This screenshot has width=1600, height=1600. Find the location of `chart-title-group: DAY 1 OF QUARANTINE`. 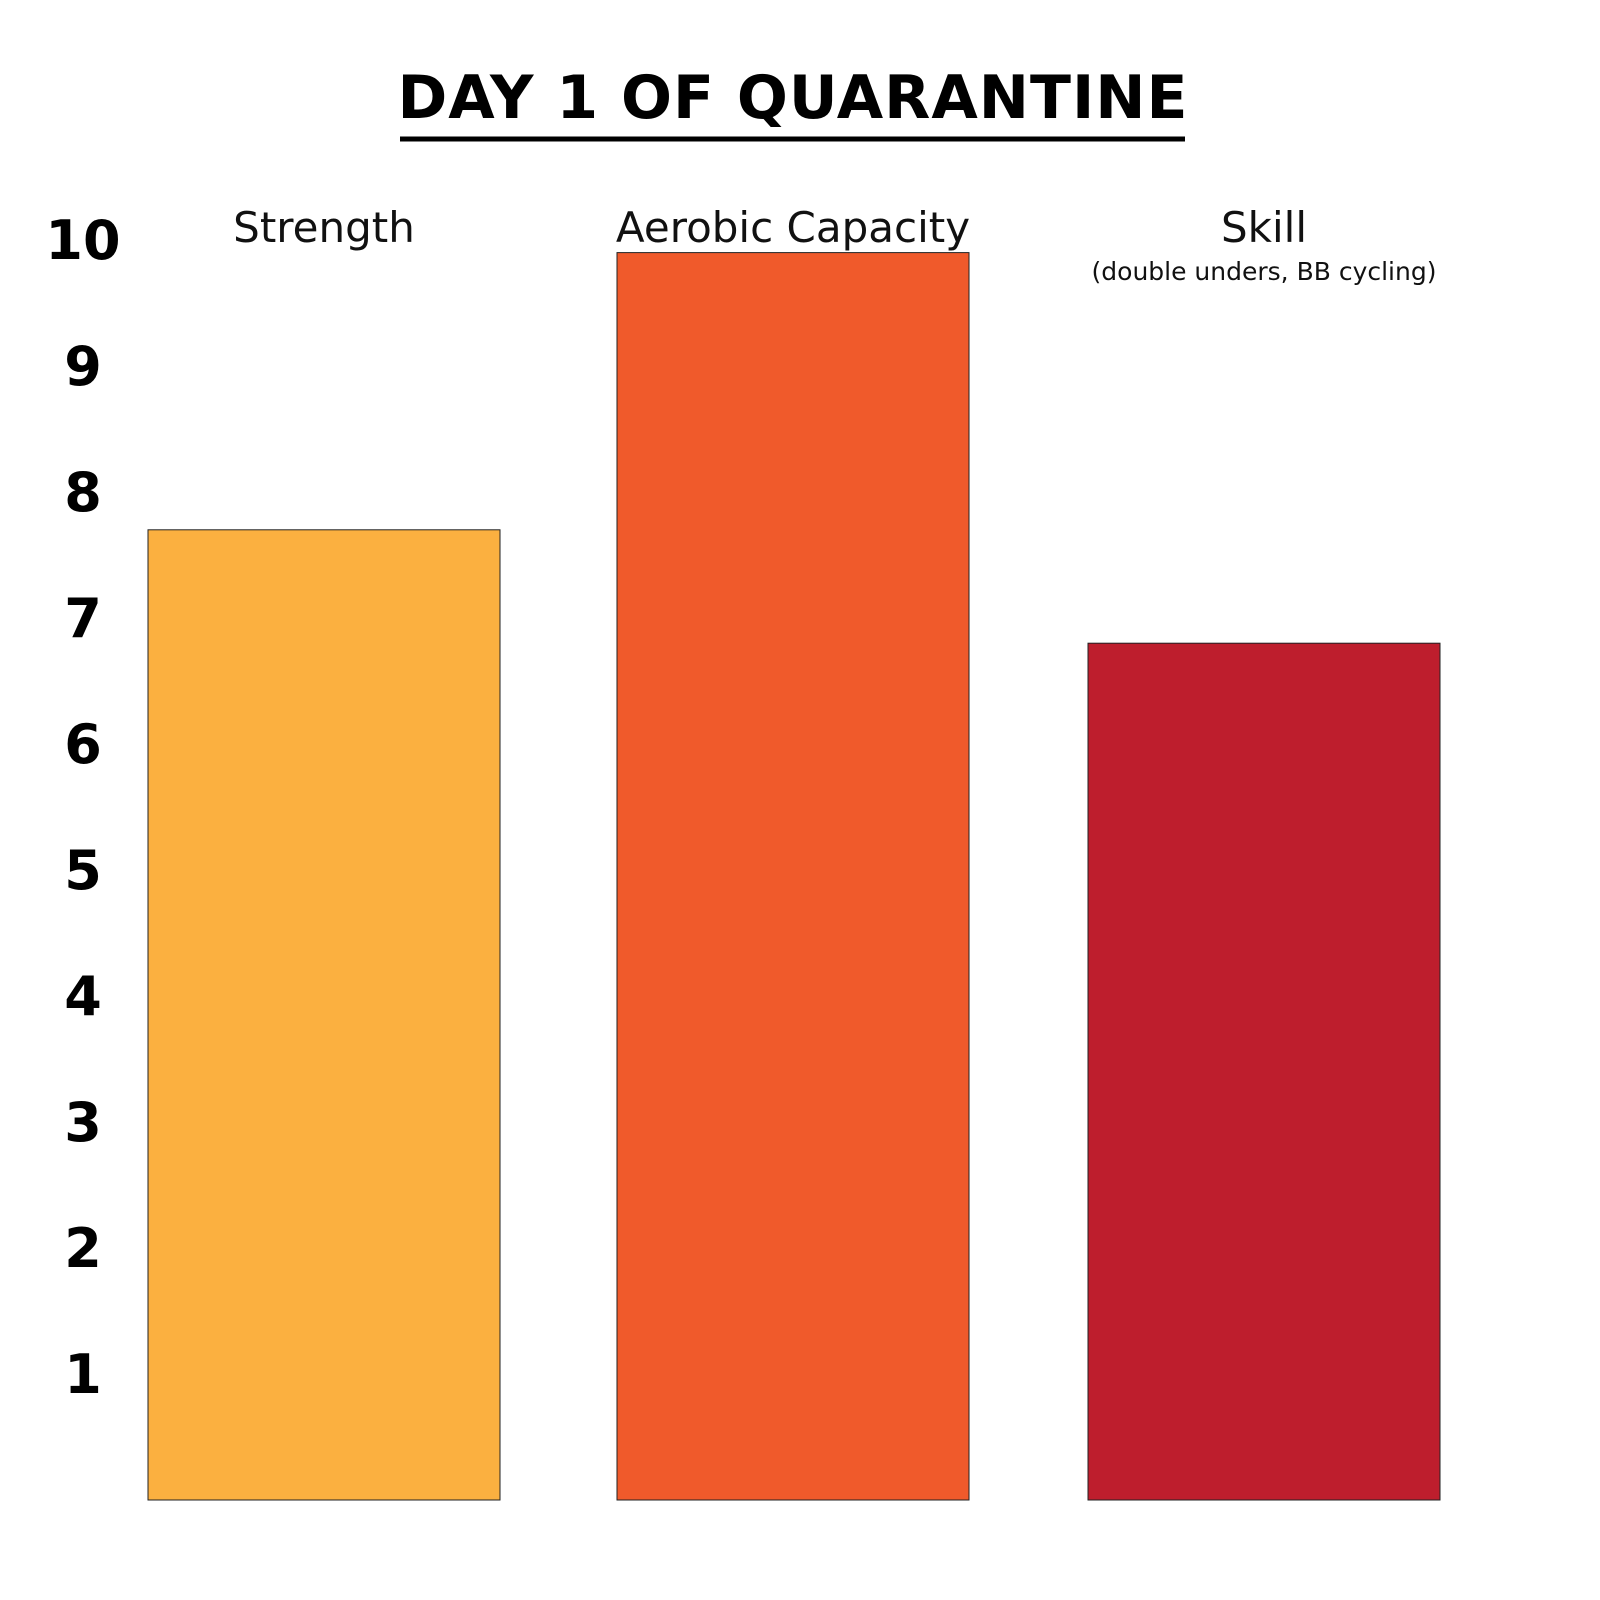

chart-title-group: DAY 1 OF QUARANTINE is located at coordinates (793, 101).